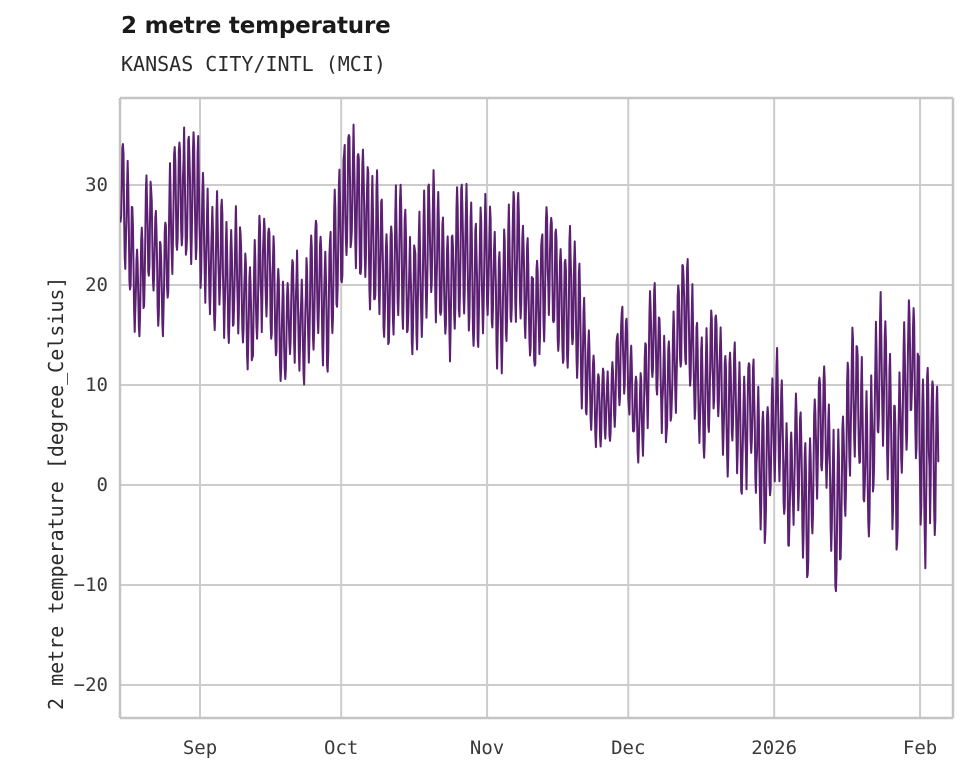  I want to click on x-tick-label: Dec, so click(628, 748).